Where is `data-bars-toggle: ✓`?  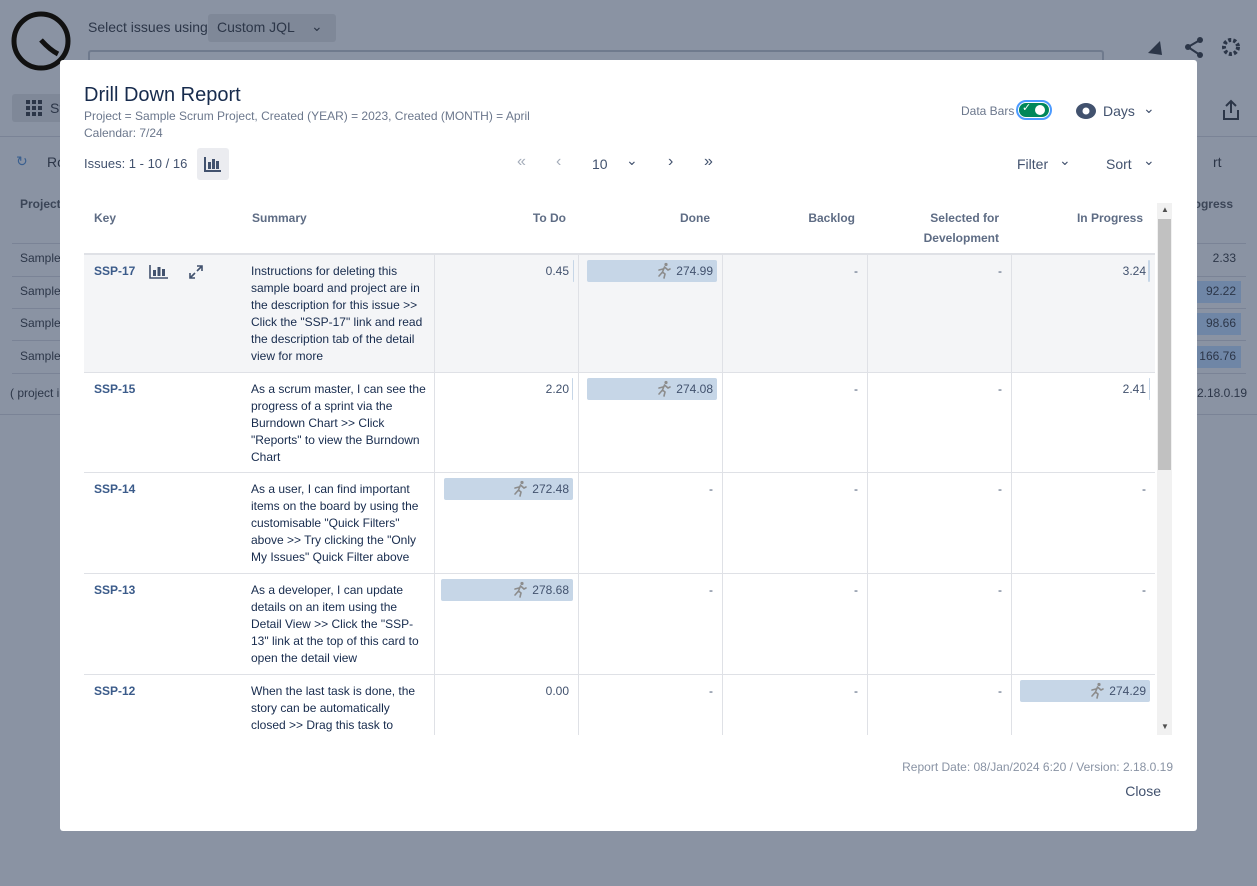
data-bars-toggle: ✓ is located at coordinates (1034, 110).